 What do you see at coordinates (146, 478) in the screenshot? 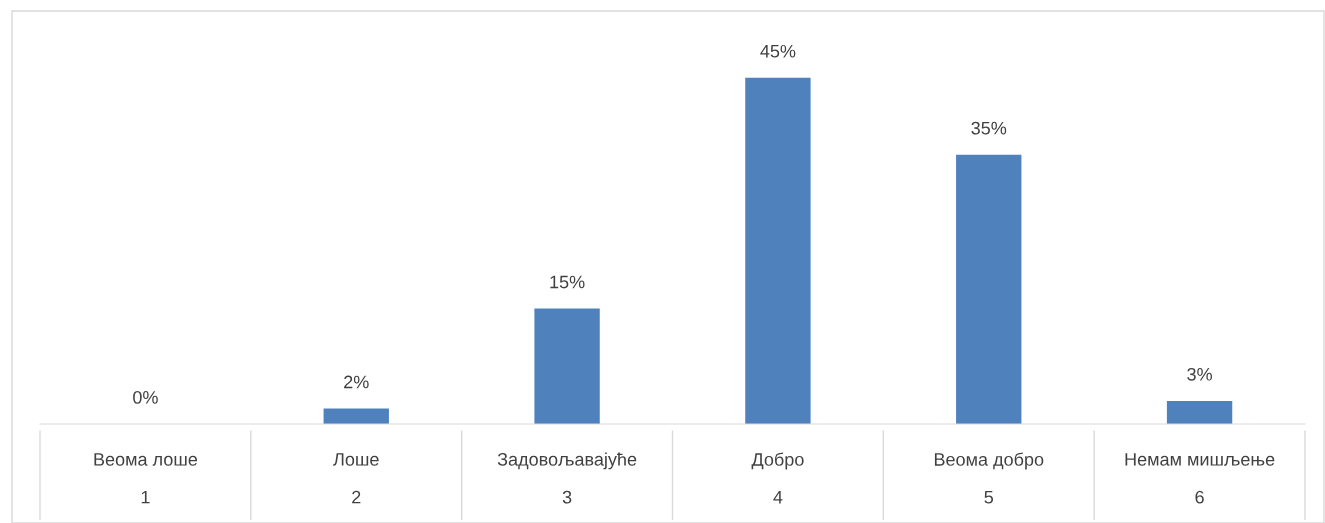
I see `category-label: Веома лоше 1` at bounding box center [146, 478].